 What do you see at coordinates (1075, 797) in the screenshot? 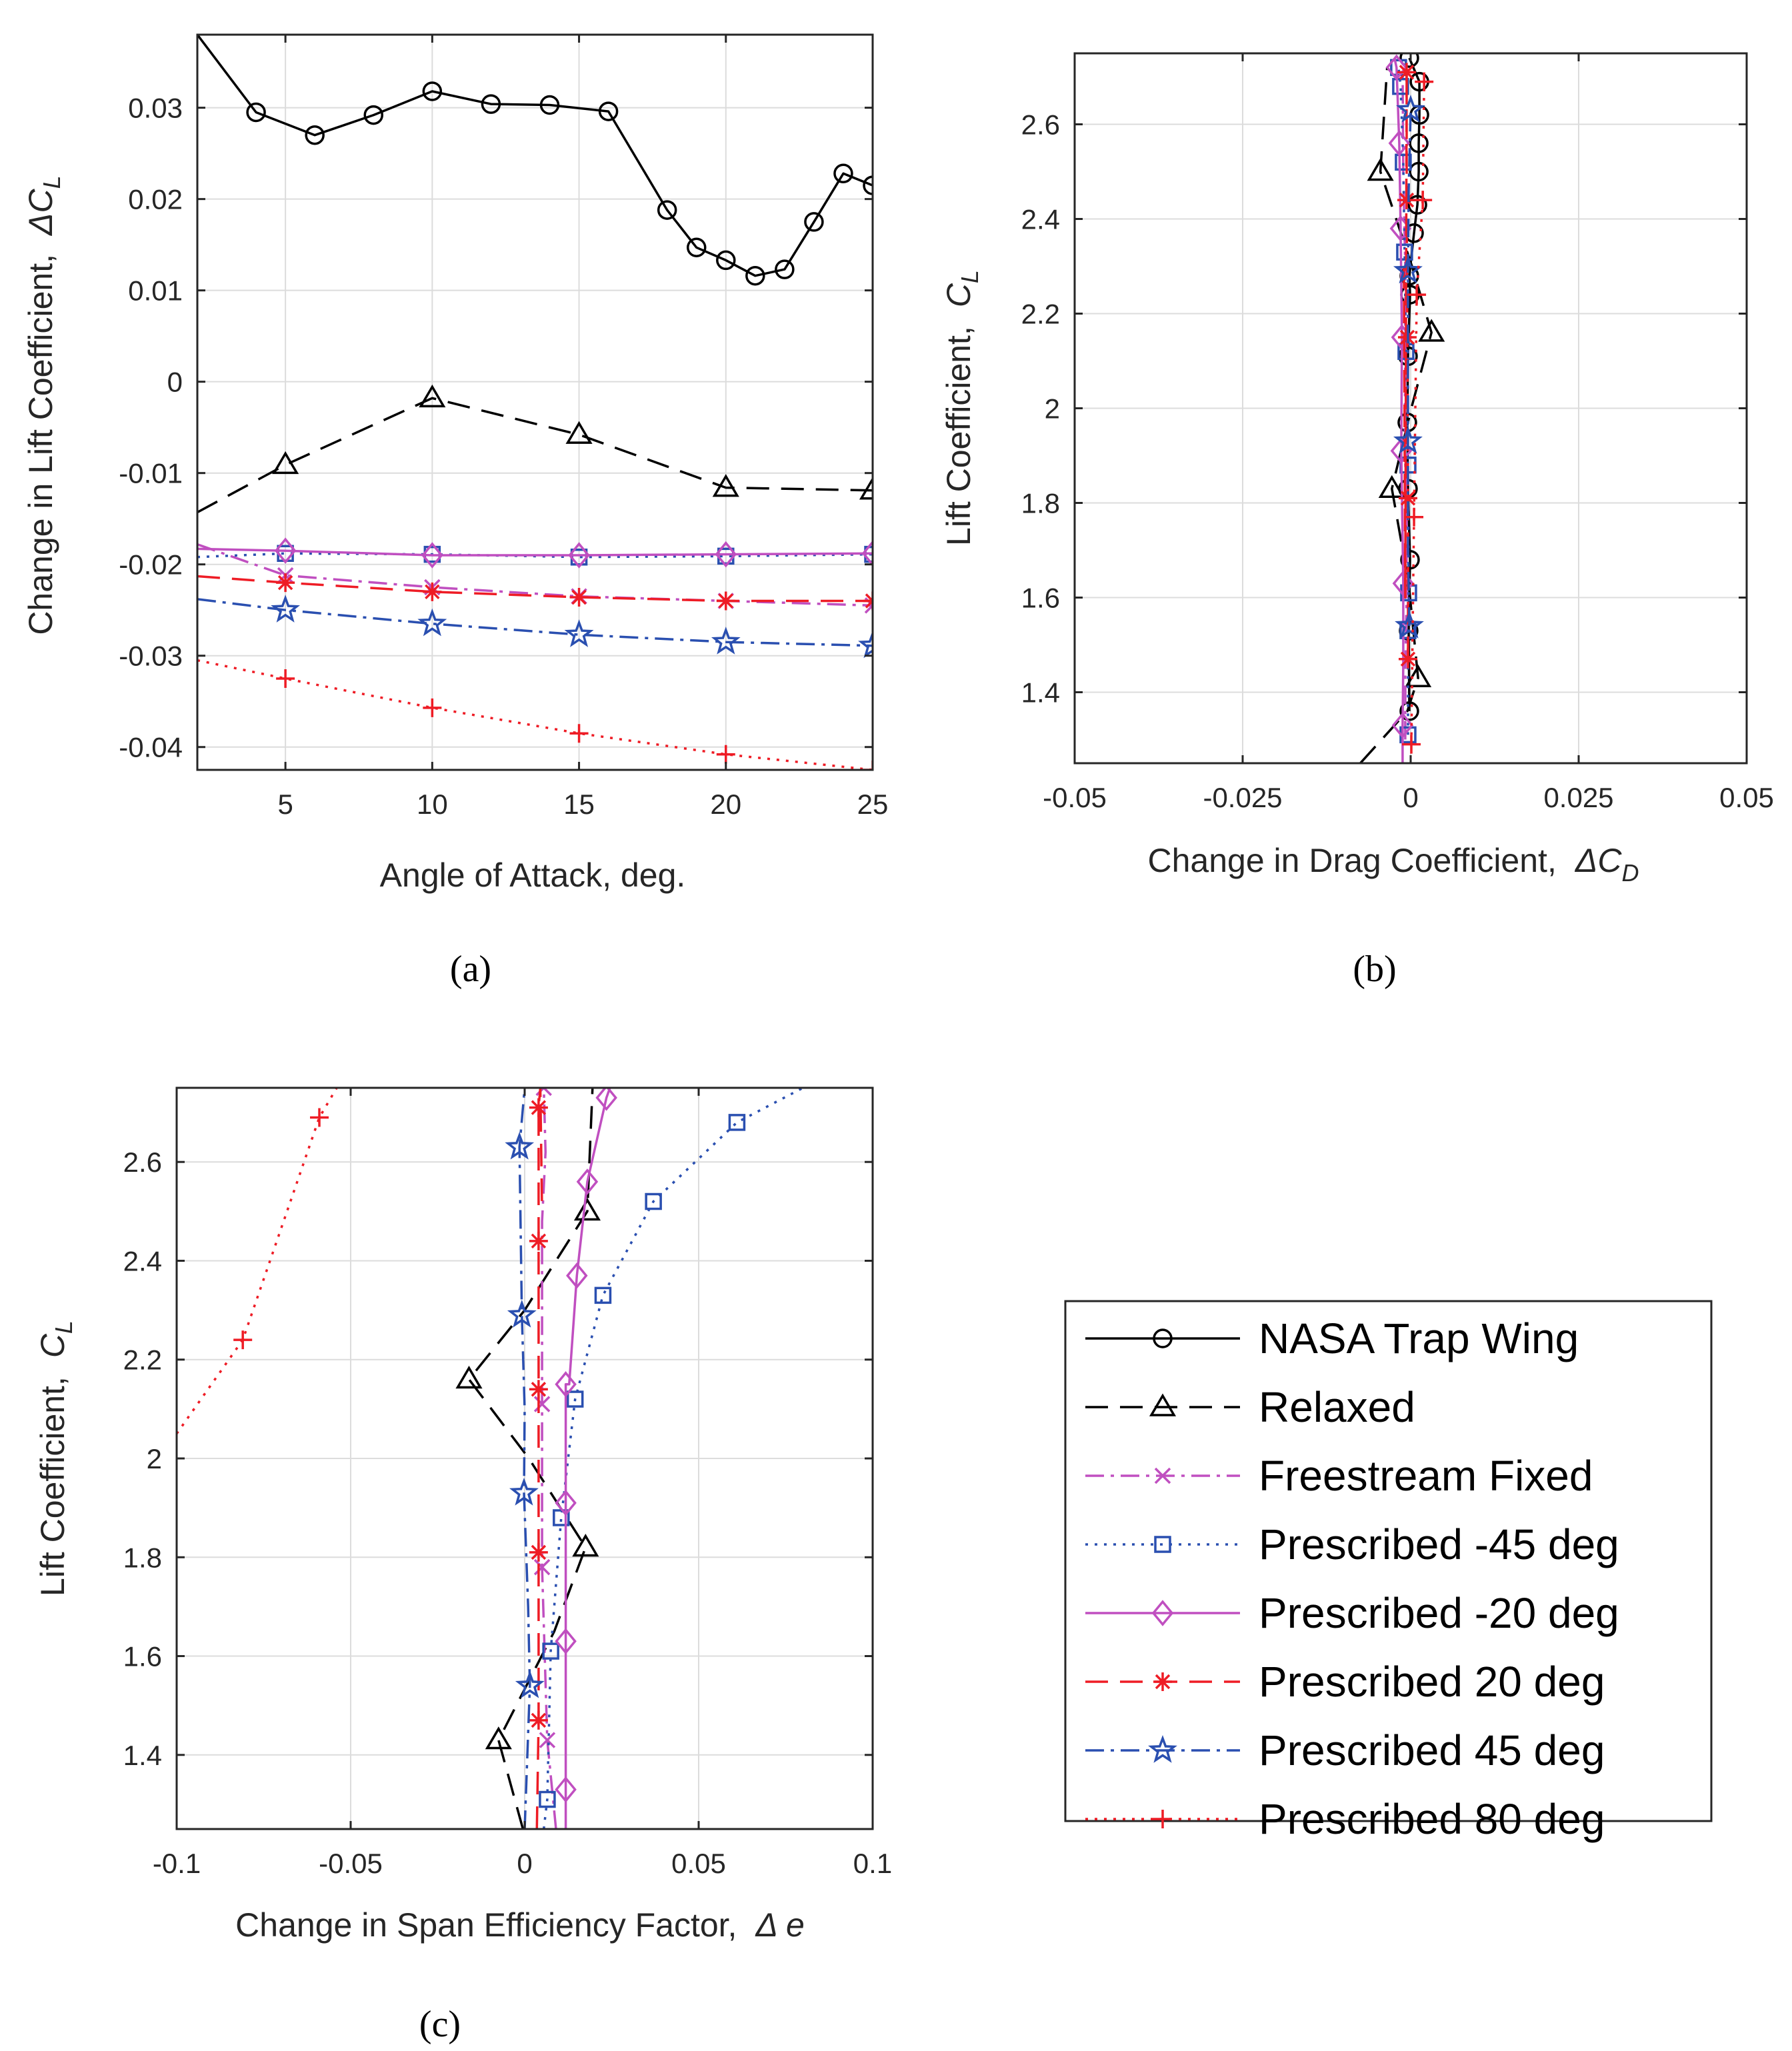
I see `panel-b-xtick-label: -0.05` at bounding box center [1075, 797].